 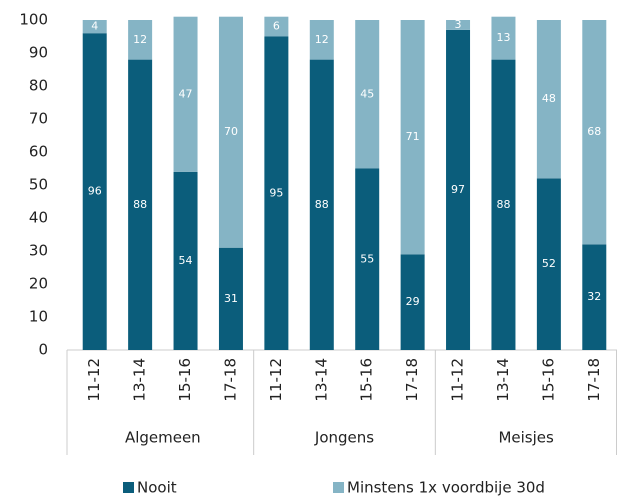 I want to click on value-label: 29, so click(x=413, y=301).